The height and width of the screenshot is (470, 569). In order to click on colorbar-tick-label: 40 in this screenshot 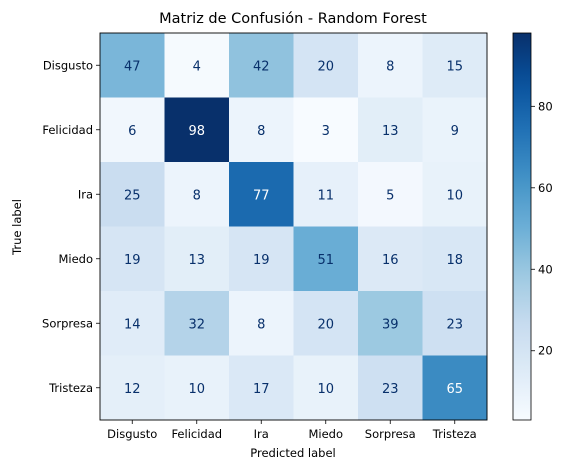, I will do `click(545, 269)`.